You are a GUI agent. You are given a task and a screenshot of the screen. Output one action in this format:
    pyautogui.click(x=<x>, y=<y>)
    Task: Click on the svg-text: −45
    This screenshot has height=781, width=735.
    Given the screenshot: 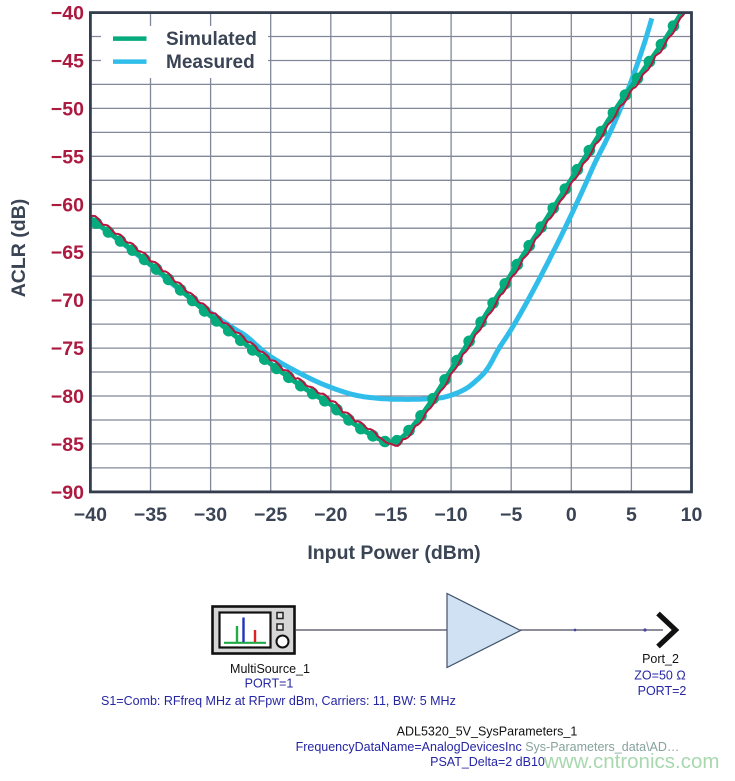 What is the action you would take?
    pyautogui.click(x=67, y=62)
    